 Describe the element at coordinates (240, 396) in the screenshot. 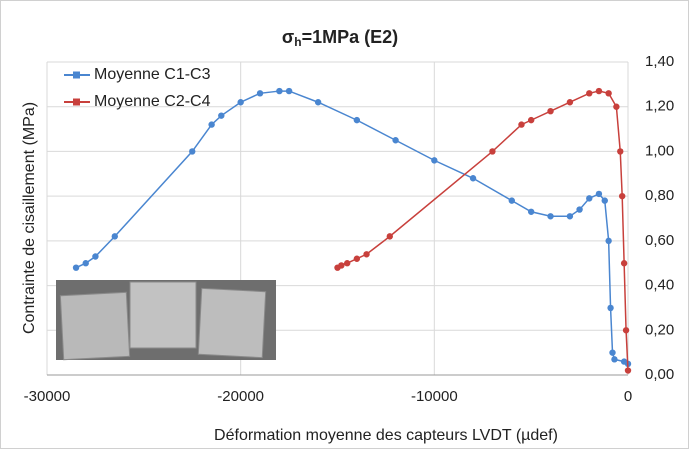

I see `x-tick-label: -20000` at that location.